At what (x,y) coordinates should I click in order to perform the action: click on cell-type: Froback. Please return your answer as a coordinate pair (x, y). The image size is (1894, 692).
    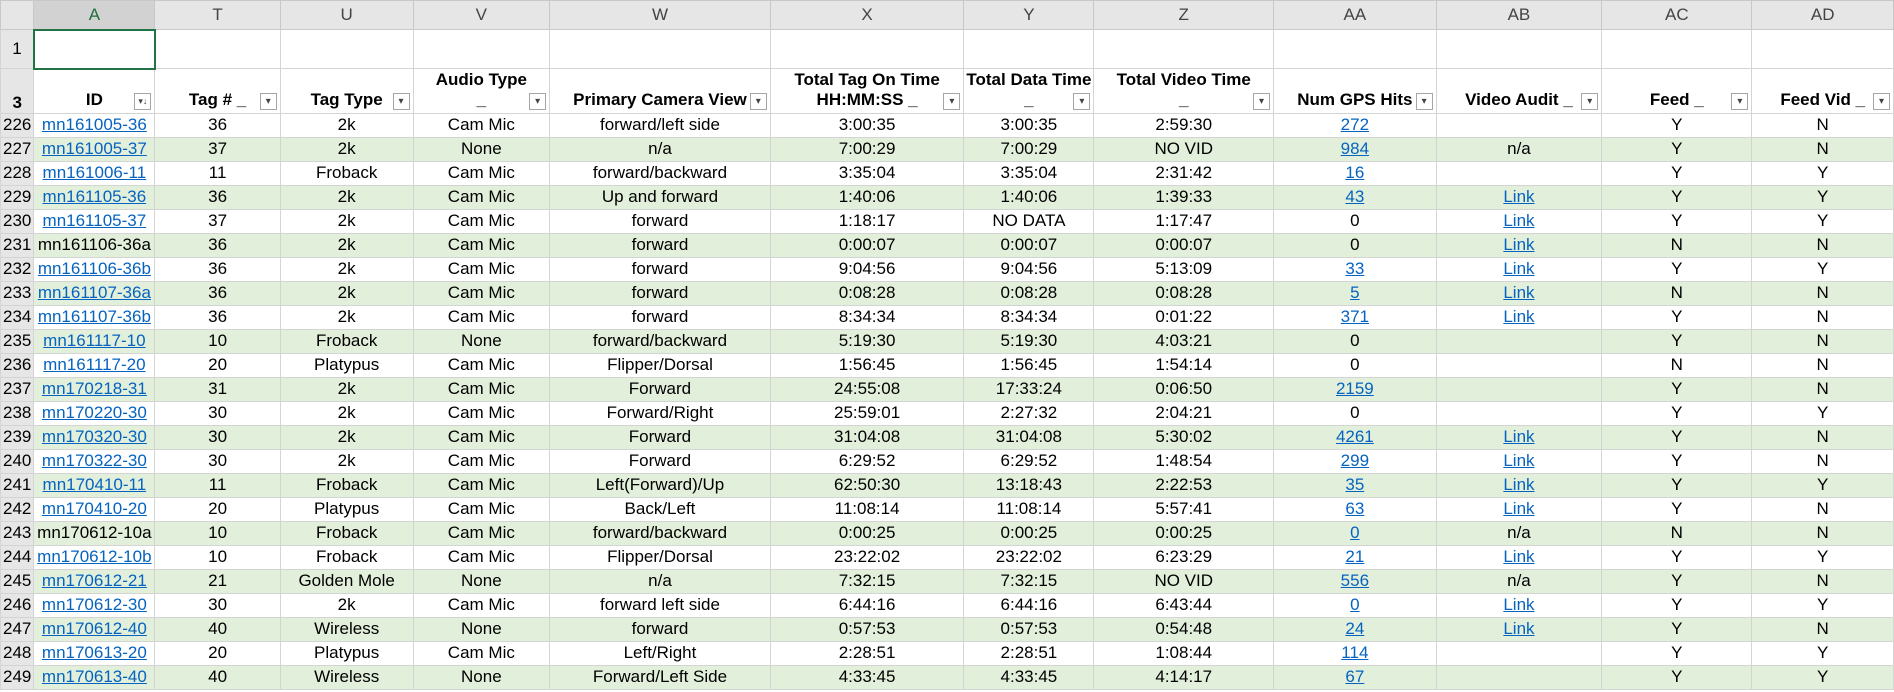
    Looking at the image, I should click on (346, 557).